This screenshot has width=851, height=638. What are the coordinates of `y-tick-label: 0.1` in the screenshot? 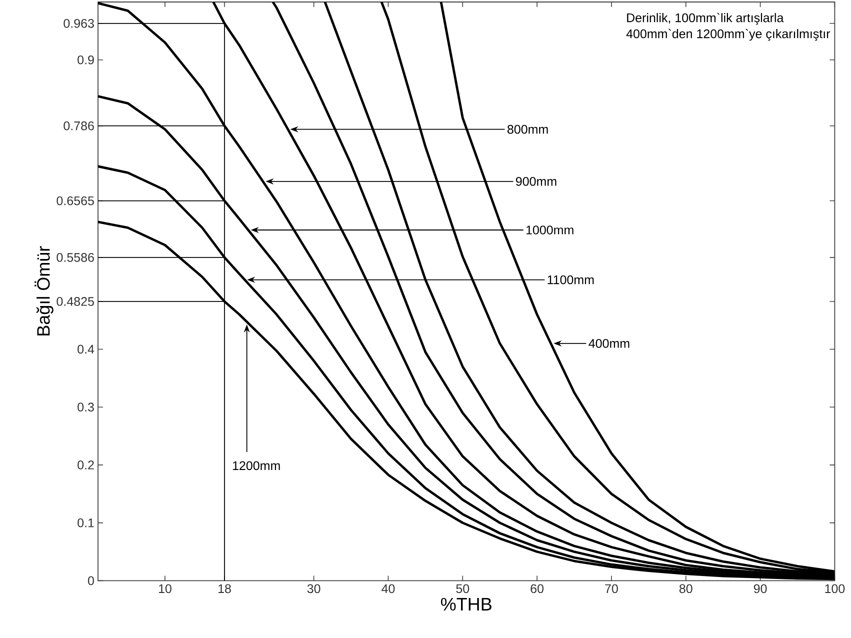 It's located at (86, 523).